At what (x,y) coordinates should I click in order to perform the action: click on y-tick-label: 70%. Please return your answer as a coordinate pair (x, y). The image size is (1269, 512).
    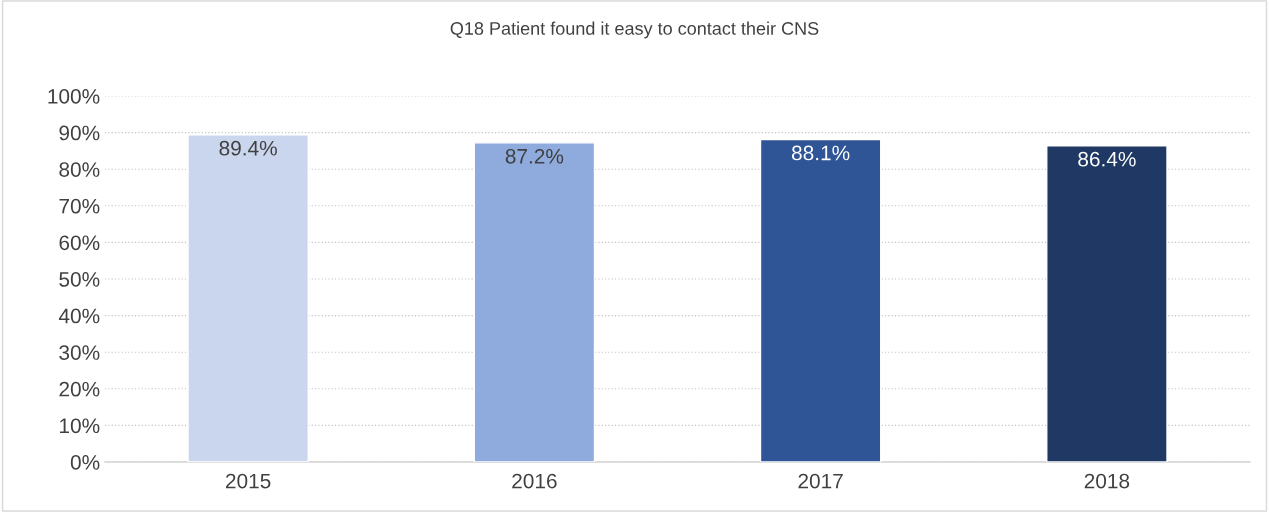
    Looking at the image, I should click on (79, 206).